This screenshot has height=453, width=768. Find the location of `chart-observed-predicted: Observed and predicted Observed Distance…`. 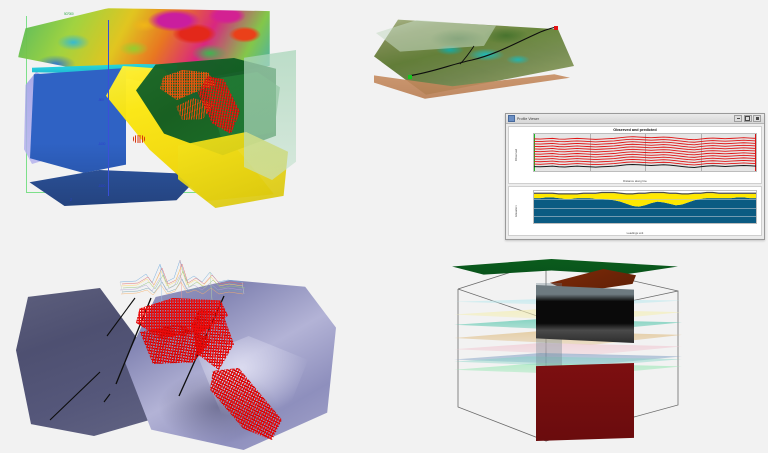

chart-observed-predicted: Observed and predicted Observed Distance… is located at coordinates (635, 155).